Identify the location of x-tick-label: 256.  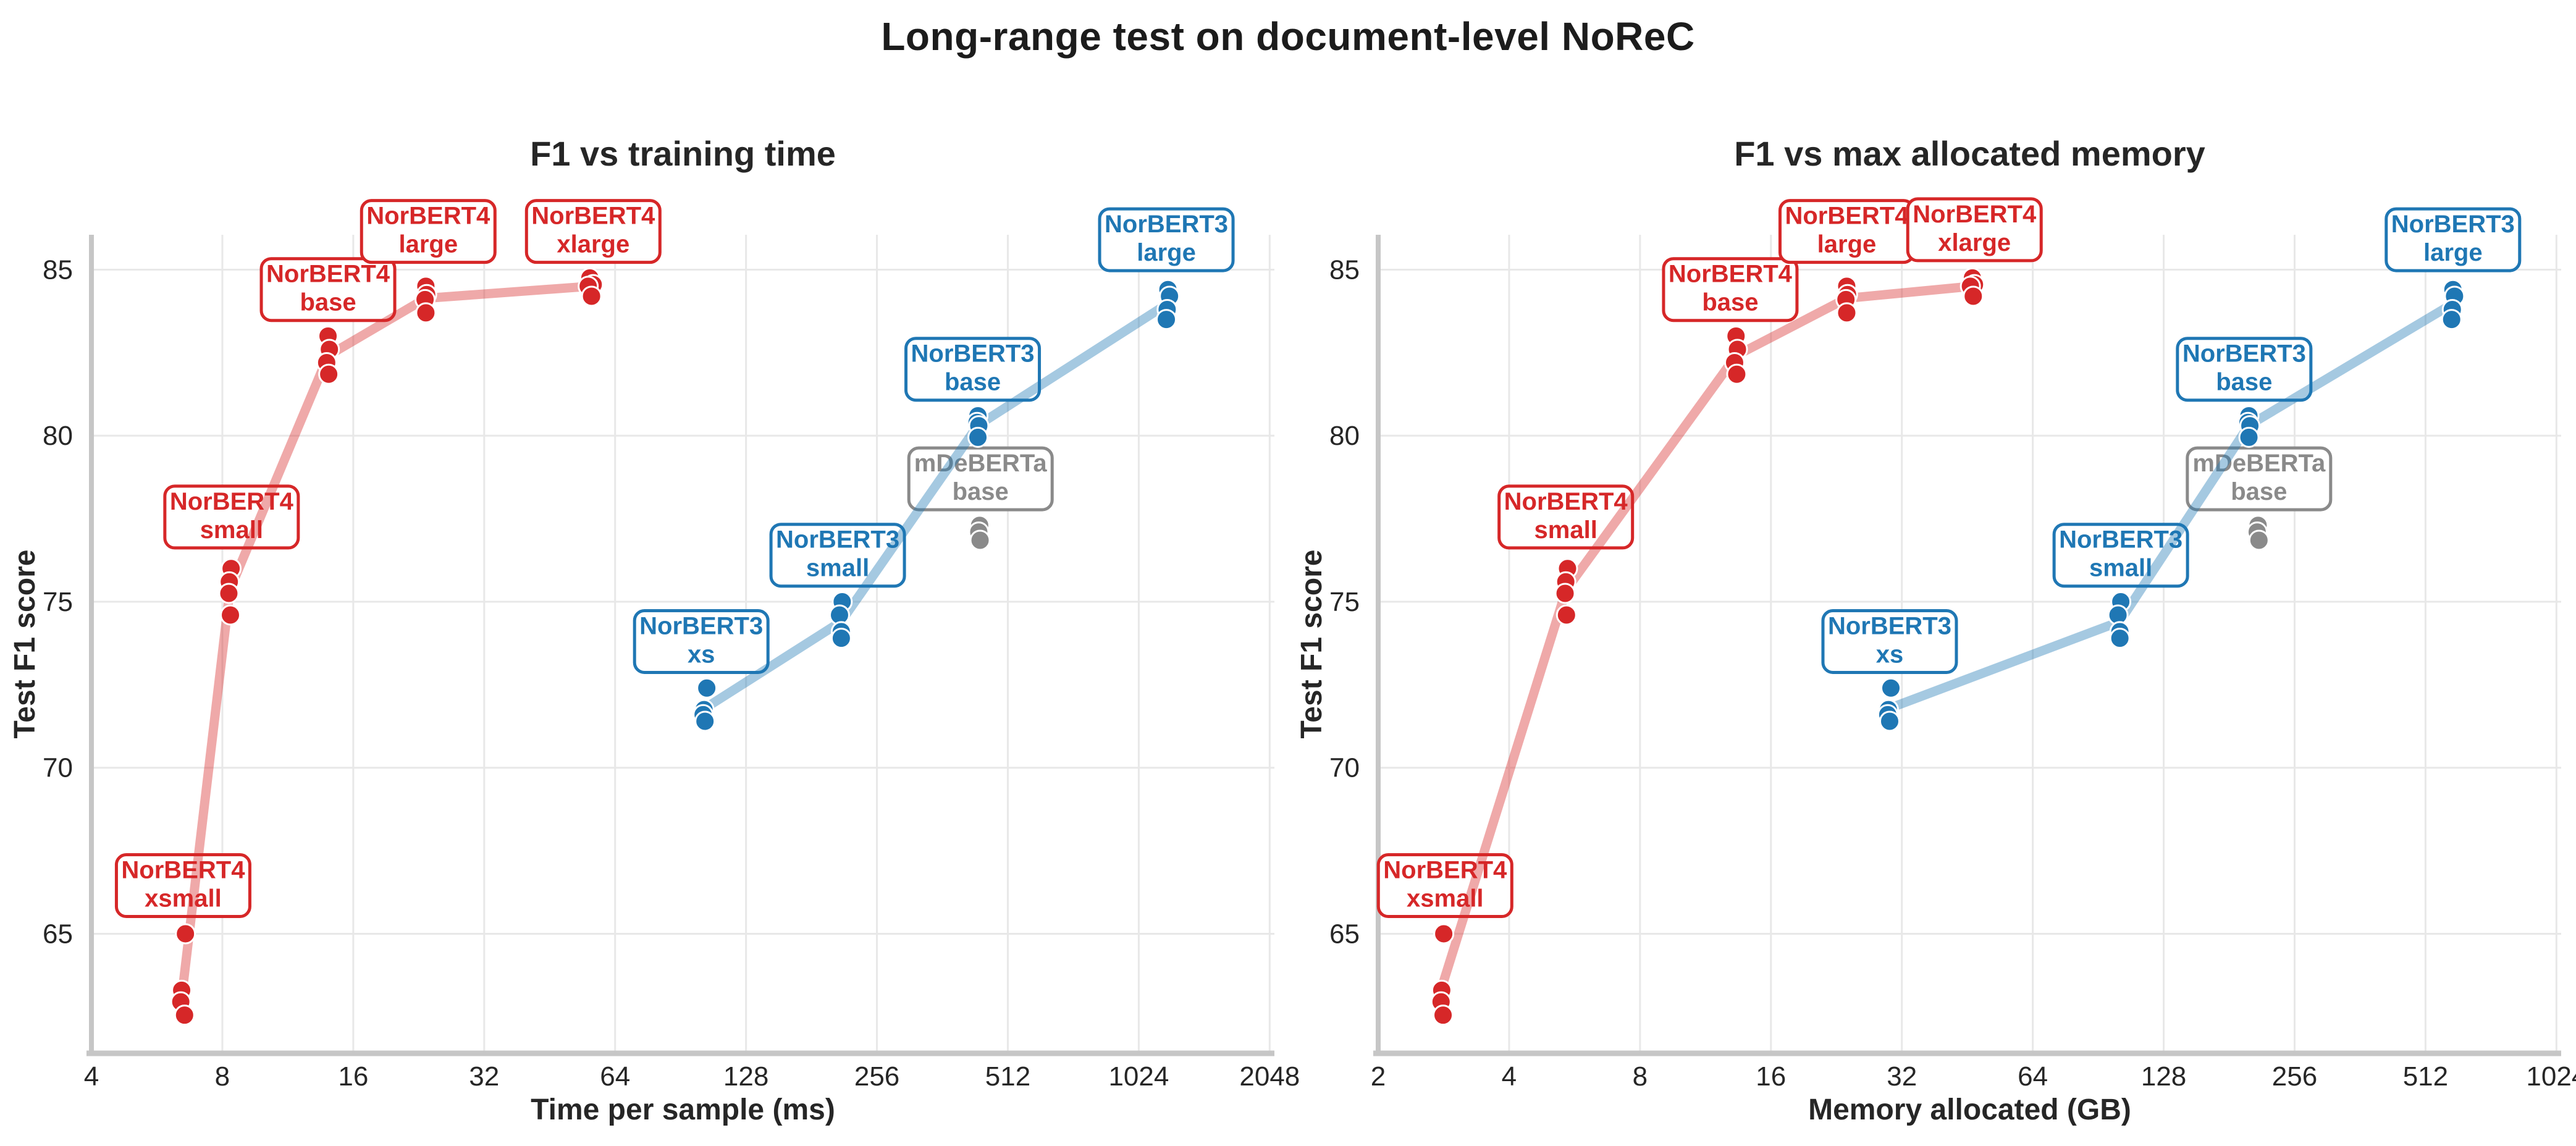
(876, 1076).